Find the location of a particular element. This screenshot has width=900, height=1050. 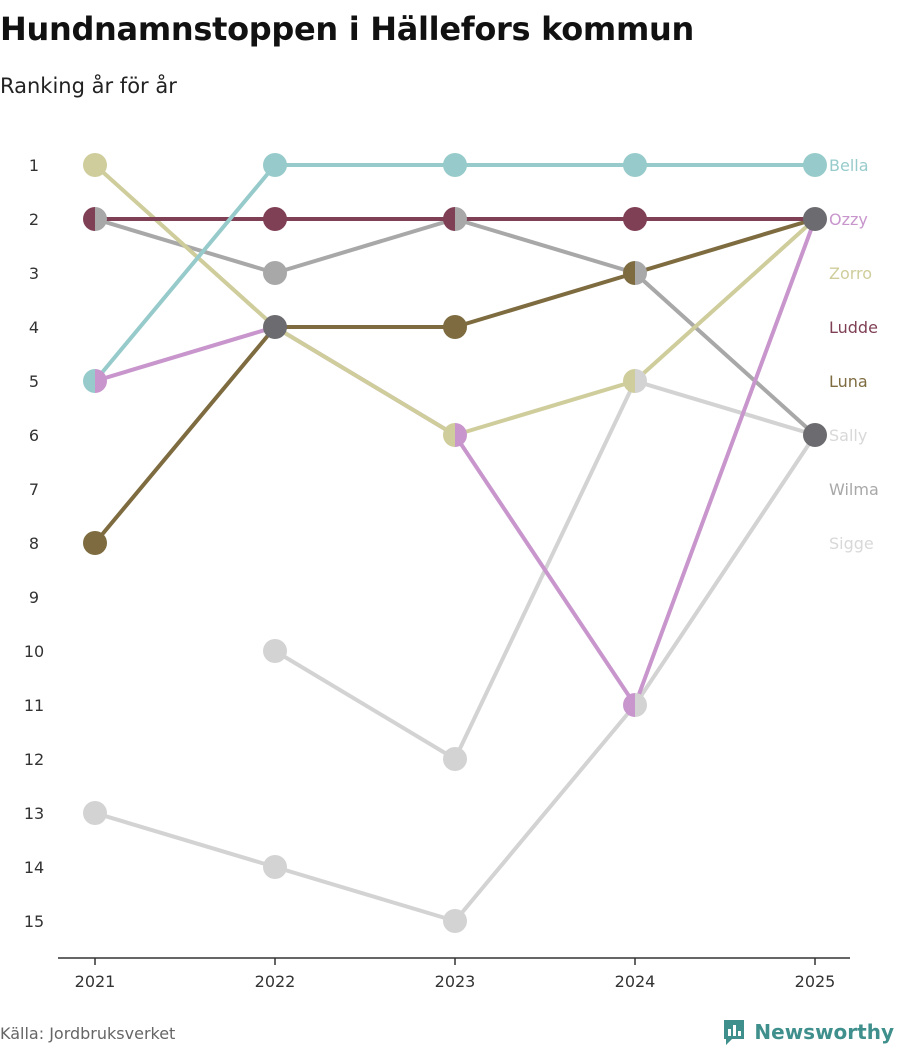

point-ludde-2022 is located at coordinates (275, 219).